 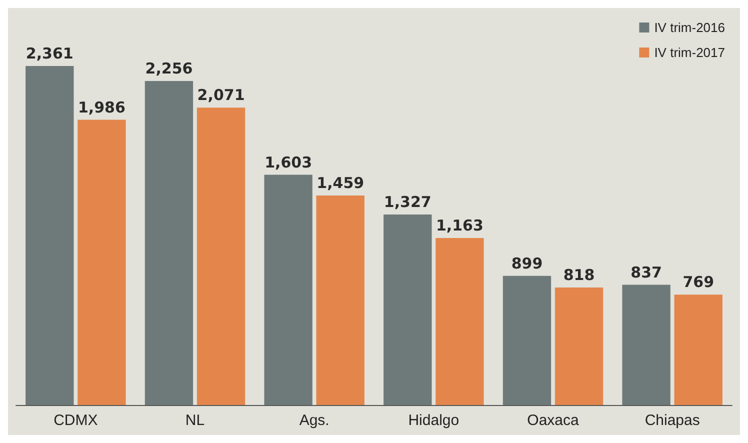 I want to click on x-tick-label: CDMX, so click(x=76, y=420).